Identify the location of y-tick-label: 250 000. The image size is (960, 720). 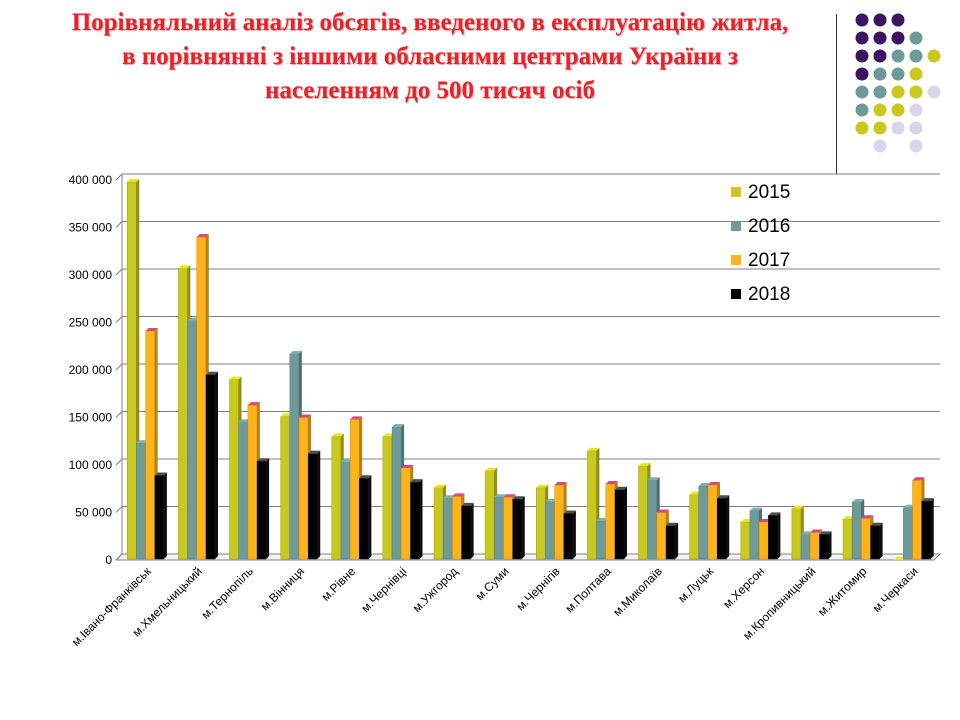
(91, 323).